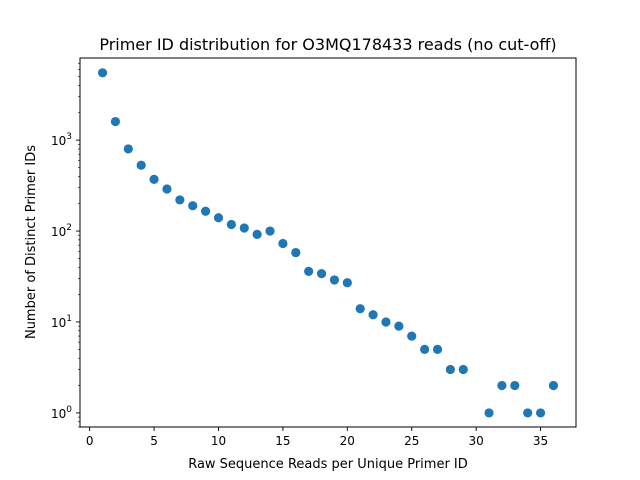 The height and width of the screenshot is (480, 640). I want to click on x-axis-label: Raw Sequence Reads per Unique Primer ID, so click(328, 464).